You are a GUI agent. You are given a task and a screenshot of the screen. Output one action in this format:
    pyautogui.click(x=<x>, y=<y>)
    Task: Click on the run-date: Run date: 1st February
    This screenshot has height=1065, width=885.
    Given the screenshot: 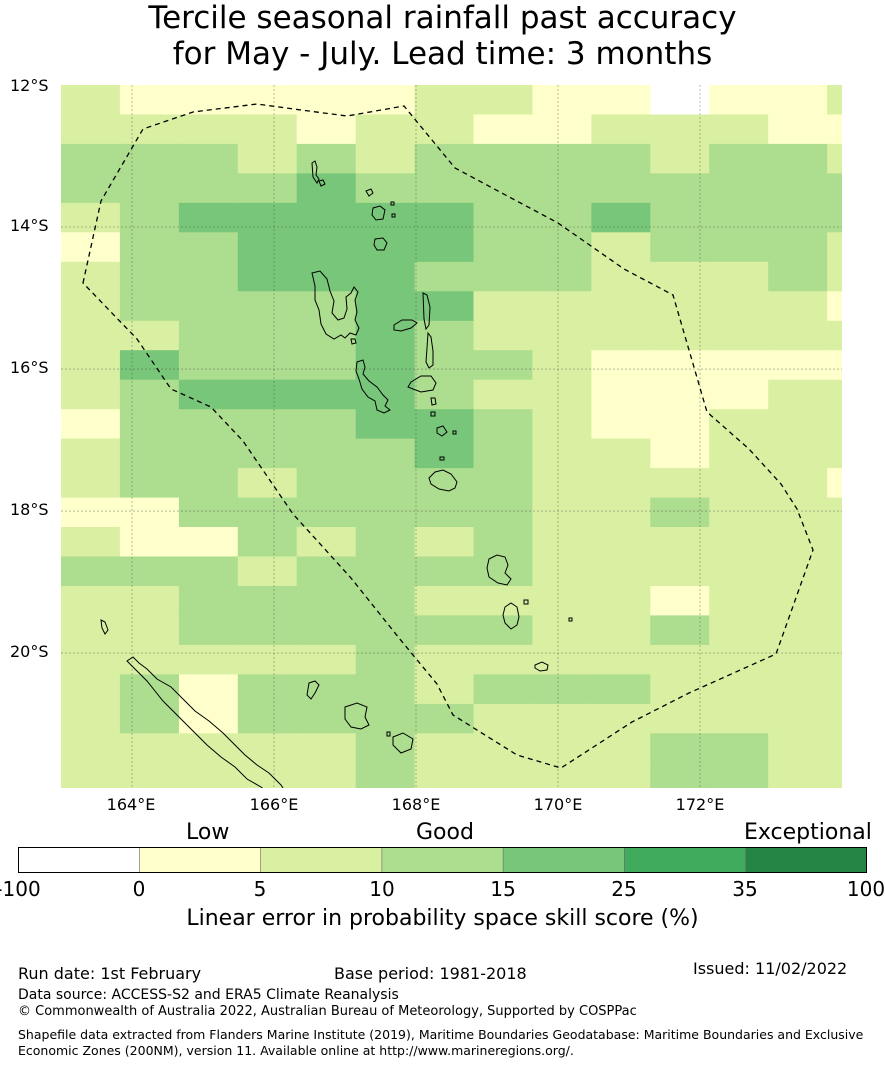 What is the action you would take?
    pyautogui.click(x=110, y=973)
    